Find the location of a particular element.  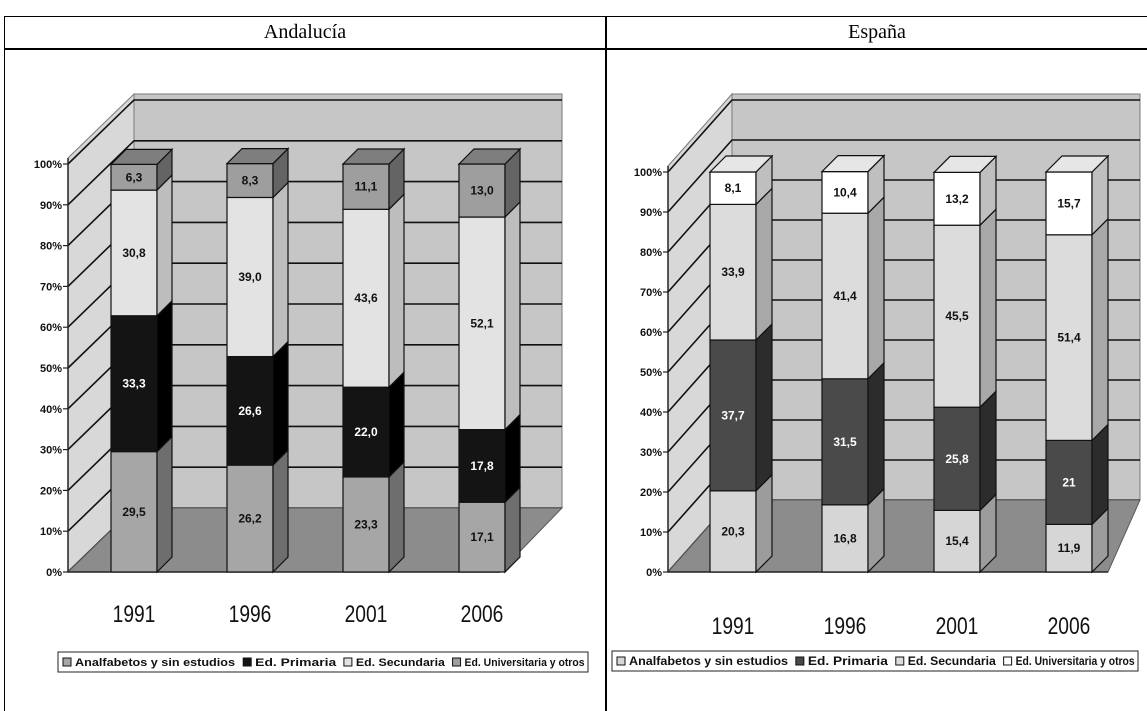

data-label: 20,3 is located at coordinates (733, 531).